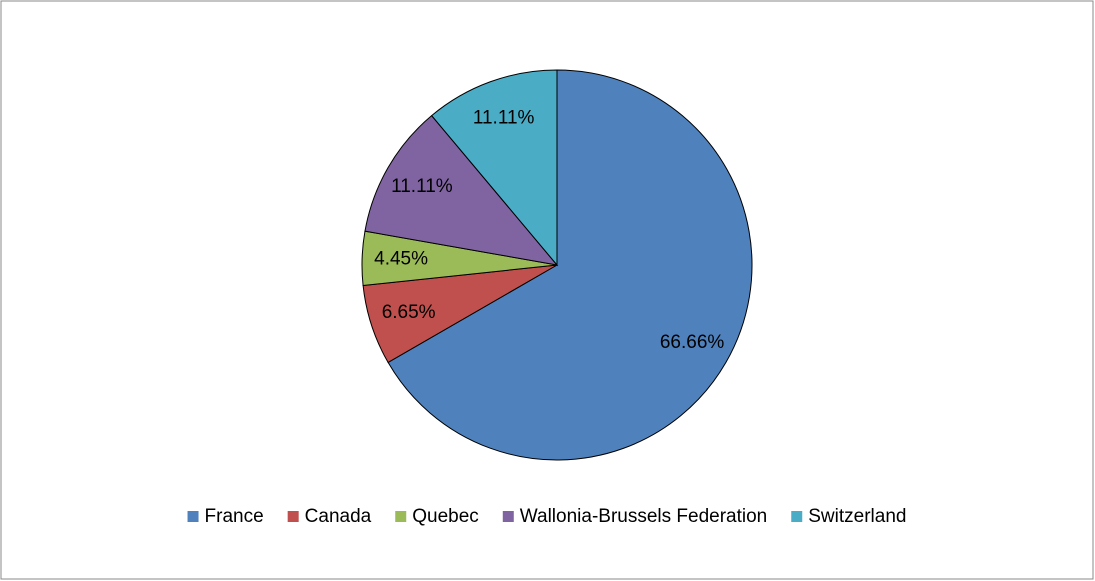 The width and height of the screenshot is (1095, 581). I want to click on legend-label: Canada, so click(338, 516).